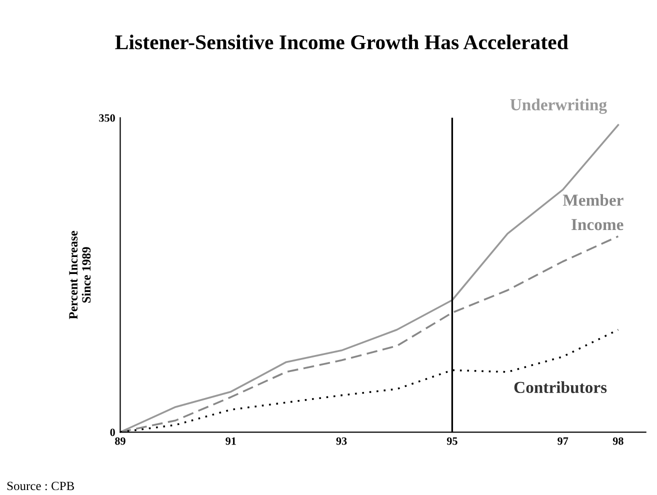 The height and width of the screenshot is (495, 657). I want to click on y-tick-label: 350, so click(107, 118).